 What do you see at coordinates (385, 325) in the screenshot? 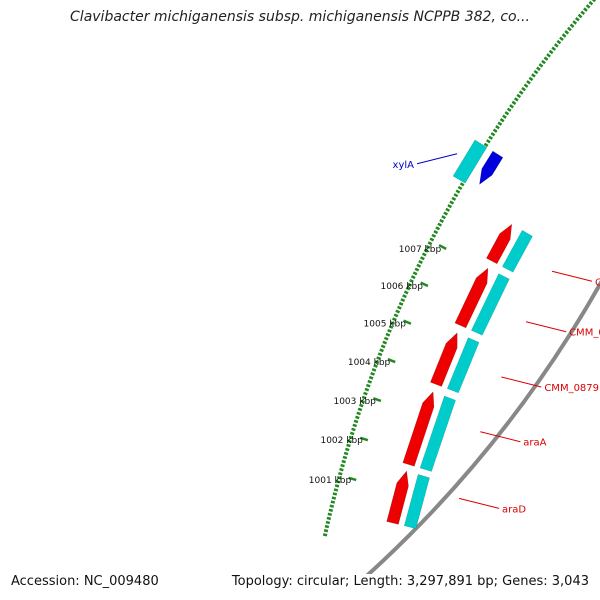
I see `scale-label: 1005 kbp` at bounding box center [385, 325].